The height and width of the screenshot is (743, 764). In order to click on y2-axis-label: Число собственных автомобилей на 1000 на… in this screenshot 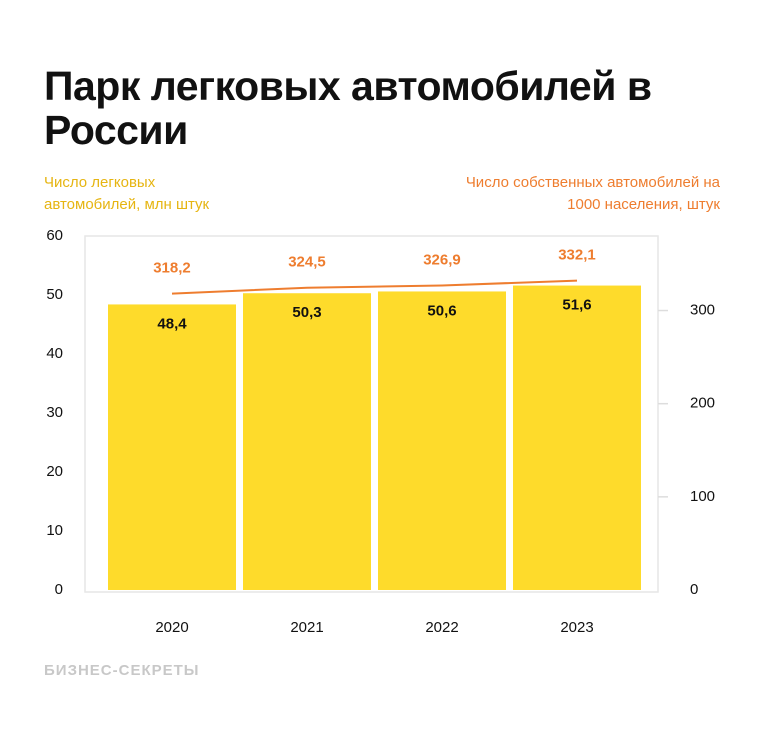, I will do `click(592, 193)`.